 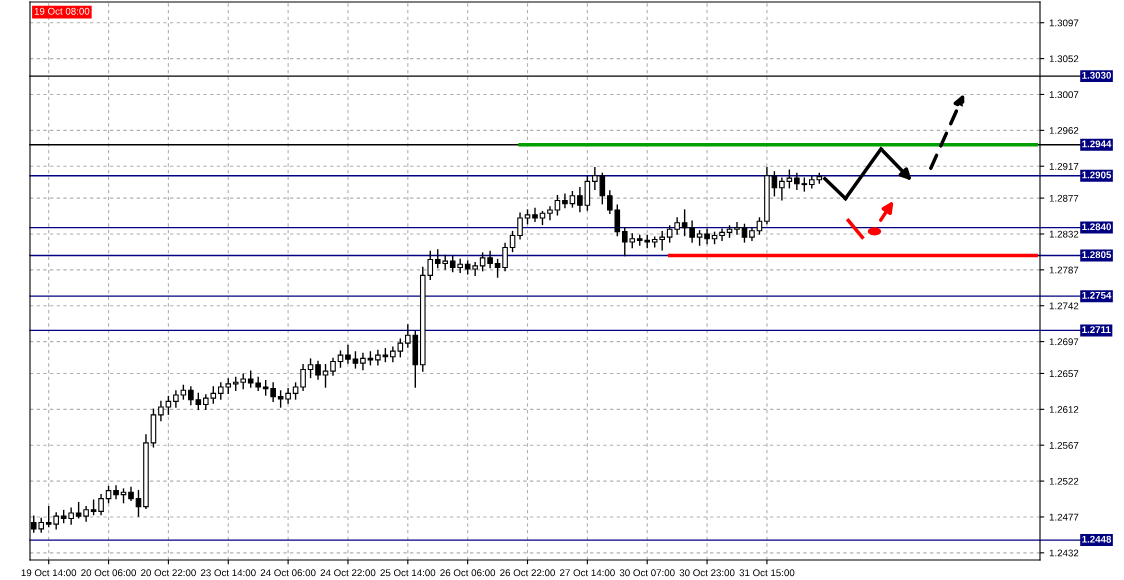 What do you see at coordinates (1064, 95) in the screenshot?
I see `y-tick-label: 1.3007` at bounding box center [1064, 95].